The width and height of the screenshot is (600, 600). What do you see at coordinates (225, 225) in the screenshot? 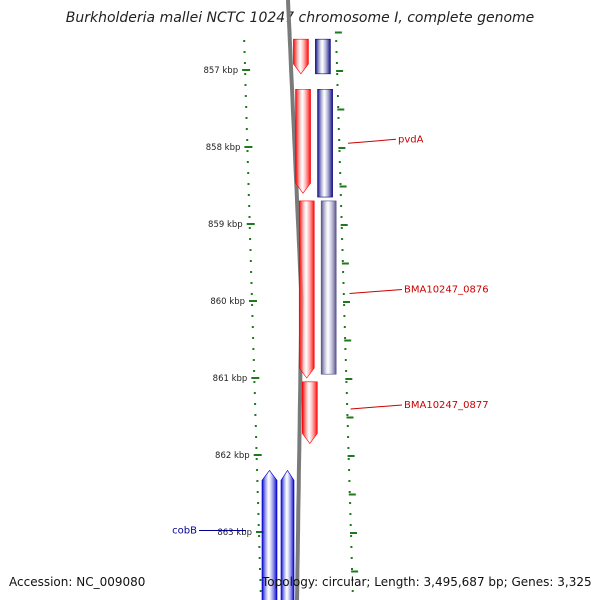
I see `kbp-label: 859 kbp` at bounding box center [225, 225].